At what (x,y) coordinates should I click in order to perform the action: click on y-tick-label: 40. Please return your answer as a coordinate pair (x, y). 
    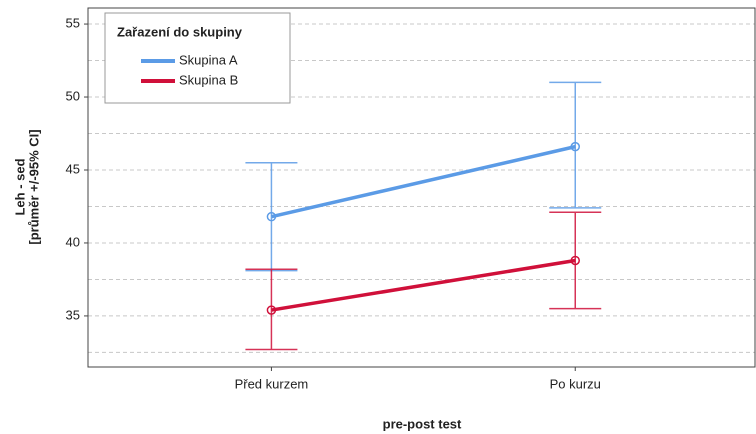
    Looking at the image, I should click on (73, 241).